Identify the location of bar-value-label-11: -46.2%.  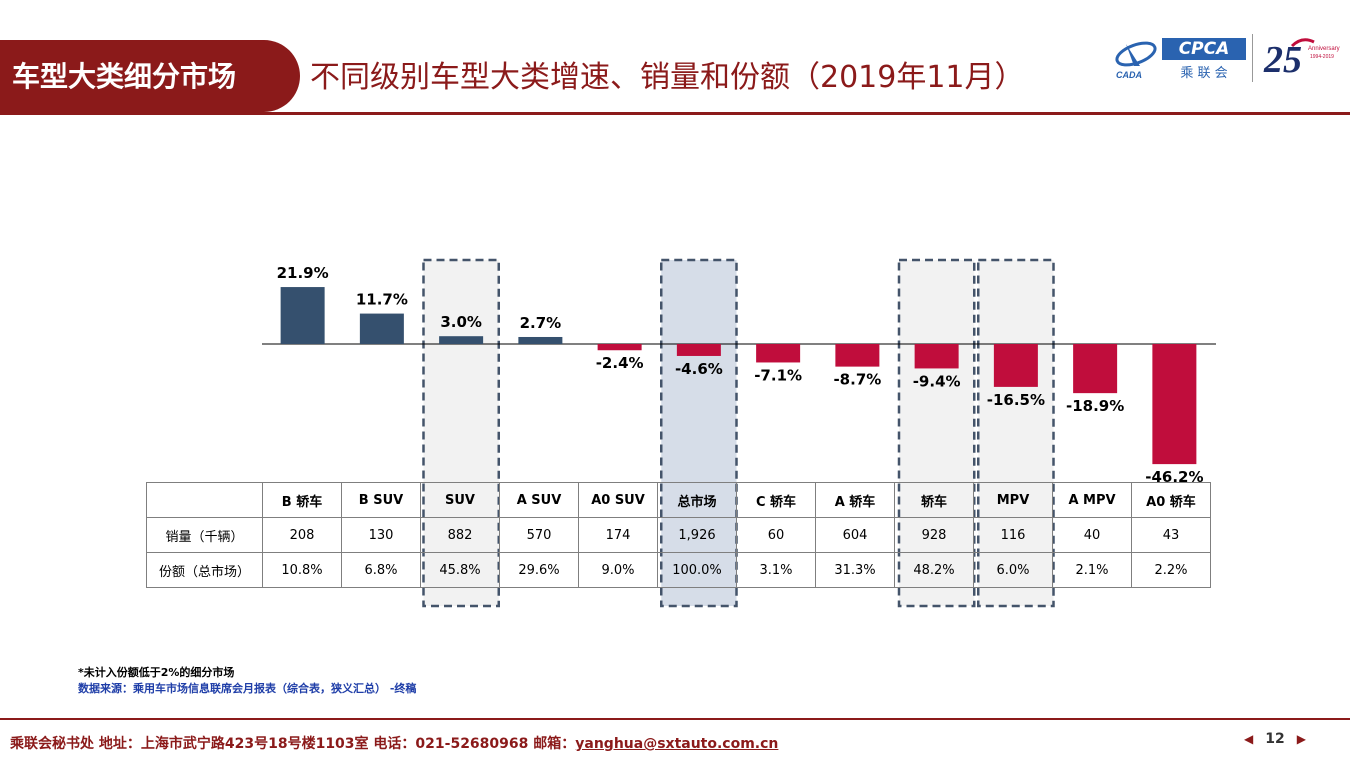
(1174, 477).